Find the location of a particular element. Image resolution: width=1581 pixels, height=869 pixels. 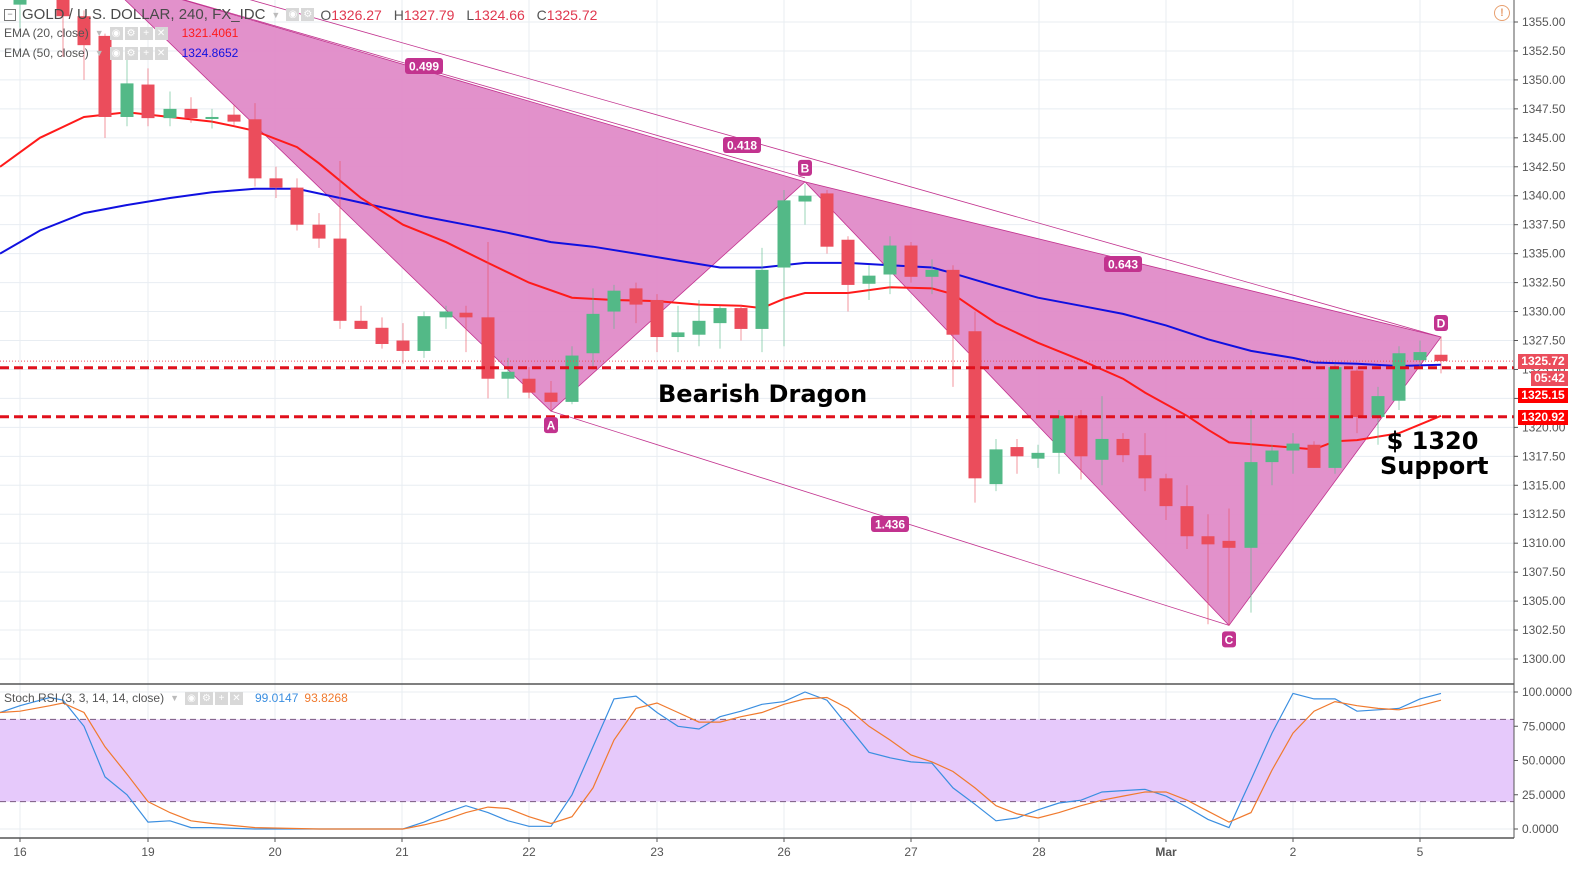

horizontal-levels is located at coordinates (757, 389).